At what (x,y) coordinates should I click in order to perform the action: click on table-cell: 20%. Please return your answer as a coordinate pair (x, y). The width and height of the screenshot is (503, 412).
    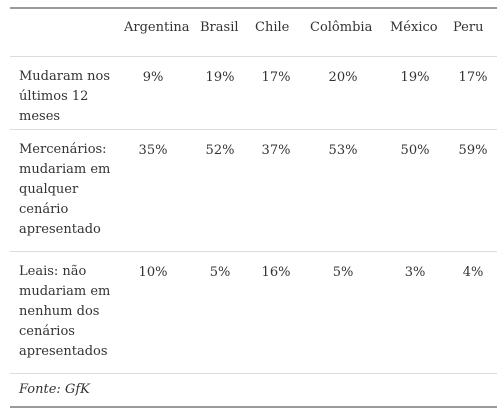
    Looking at the image, I should click on (343, 77).